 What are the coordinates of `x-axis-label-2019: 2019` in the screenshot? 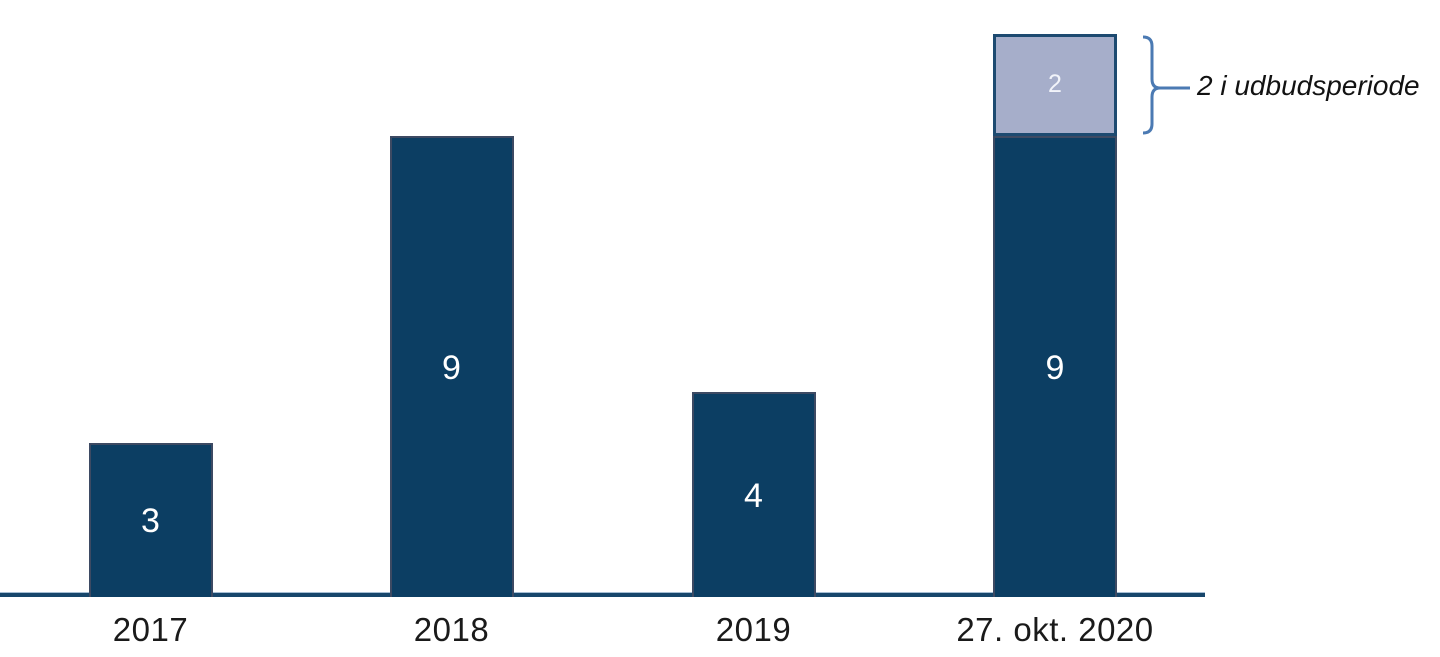 It's located at (753, 629).